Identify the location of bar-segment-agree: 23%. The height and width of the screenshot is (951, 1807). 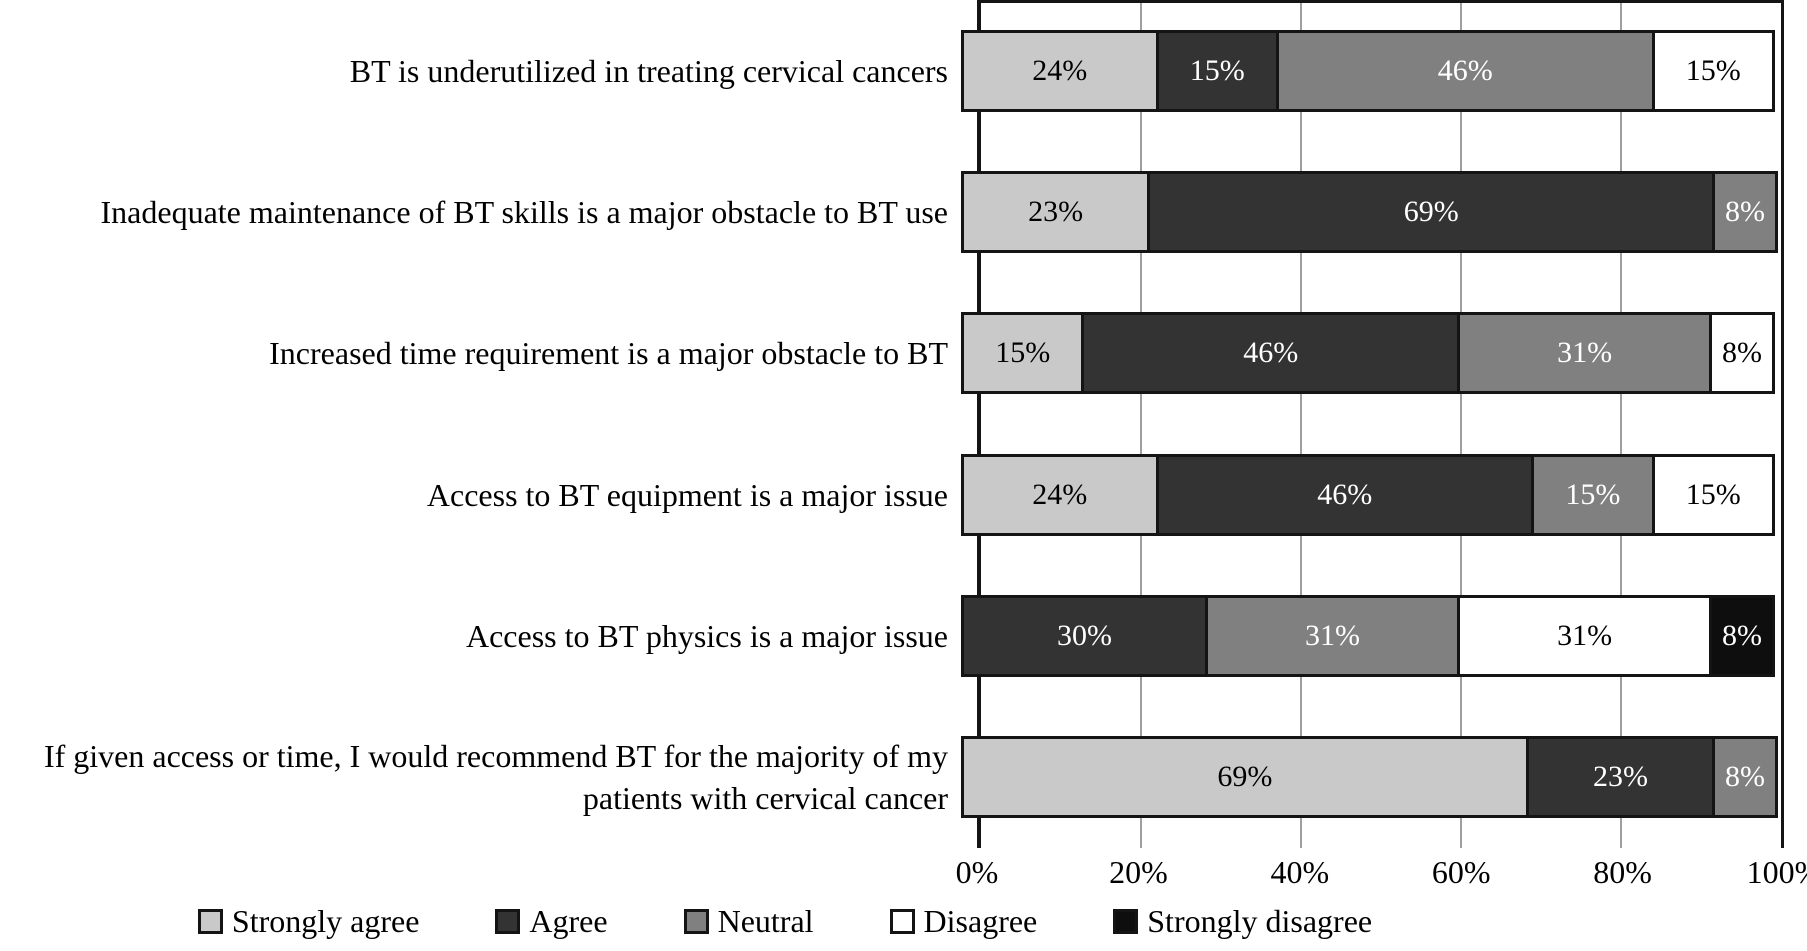
(1620, 777).